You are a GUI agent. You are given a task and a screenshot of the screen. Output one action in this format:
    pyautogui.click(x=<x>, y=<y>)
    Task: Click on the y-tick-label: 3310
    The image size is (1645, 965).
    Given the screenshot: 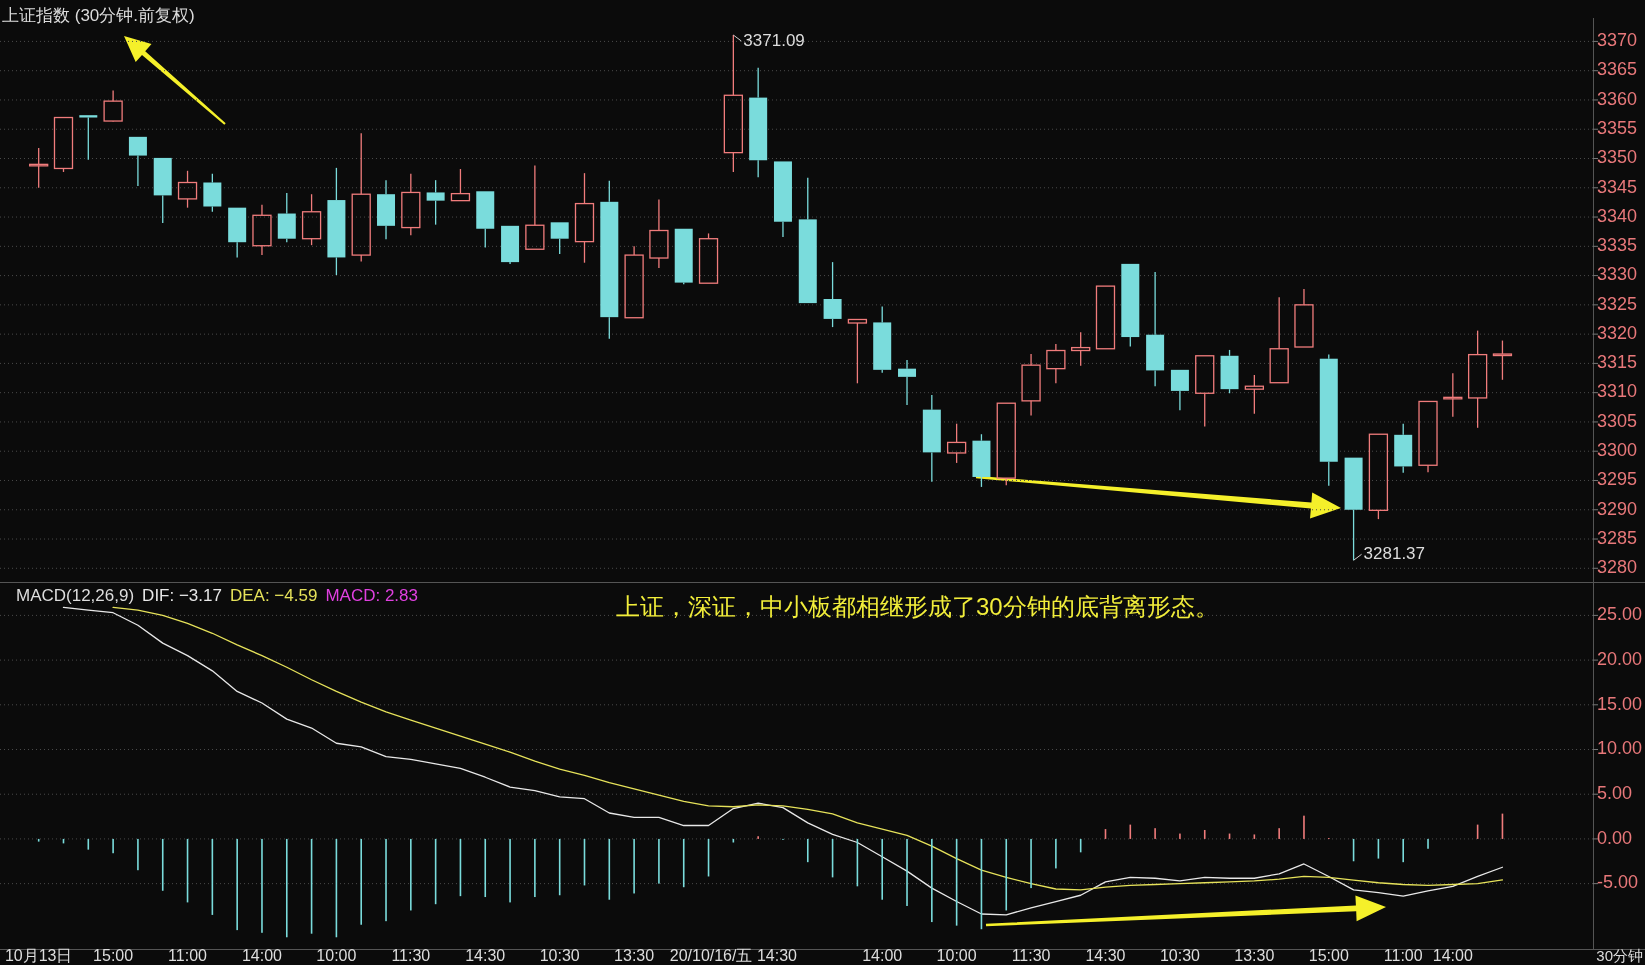 What is the action you would take?
    pyautogui.click(x=1617, y=391)
    